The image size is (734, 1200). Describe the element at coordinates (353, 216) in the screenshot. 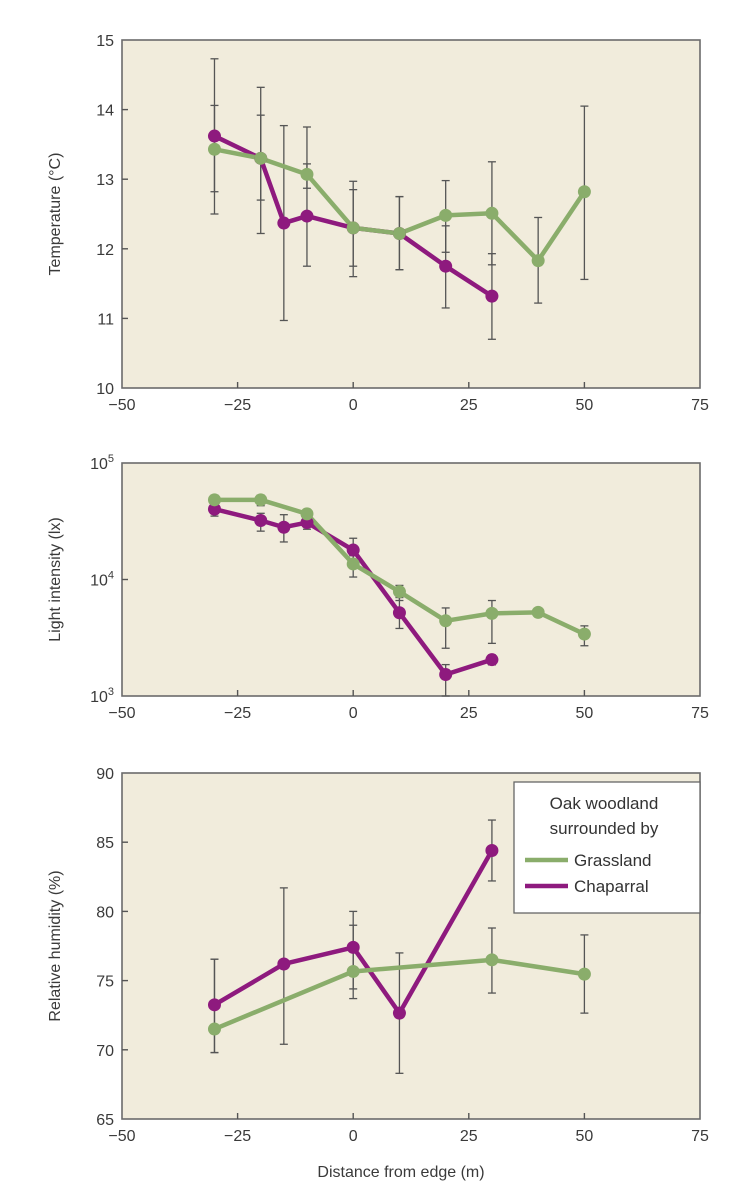

I see `chaparral-line` at that location.